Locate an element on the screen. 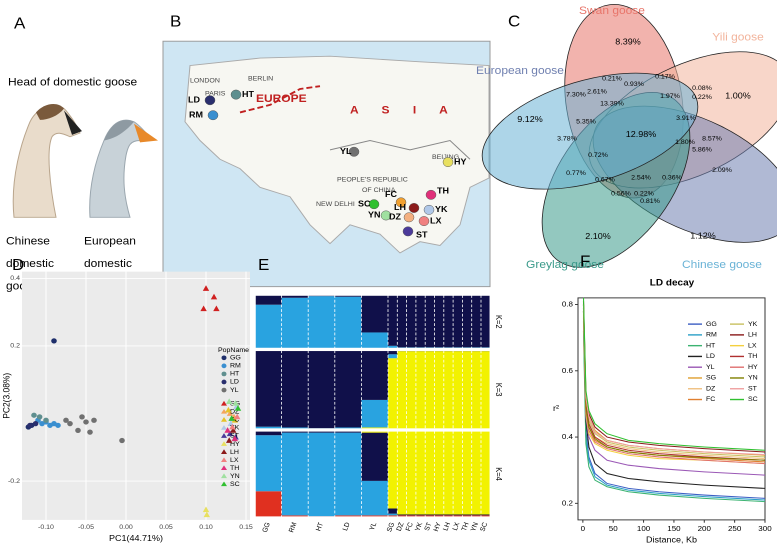  x-tick-label: YL is located at coordinates (374, 526).